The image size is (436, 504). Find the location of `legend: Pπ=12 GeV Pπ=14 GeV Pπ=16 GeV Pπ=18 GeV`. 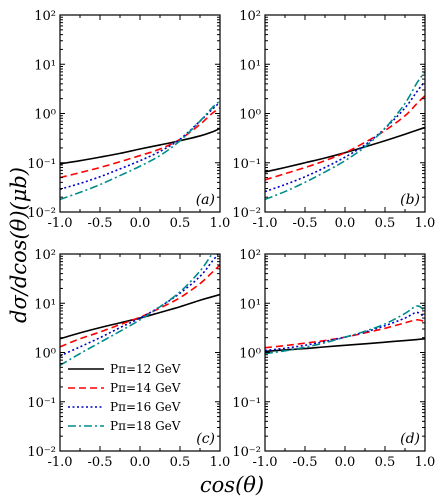

legend: Pπ=12 GeV Pπ=14 GeV Pπ=16 GeV Pπ=18 GeV is located at coordinates (124, 397).